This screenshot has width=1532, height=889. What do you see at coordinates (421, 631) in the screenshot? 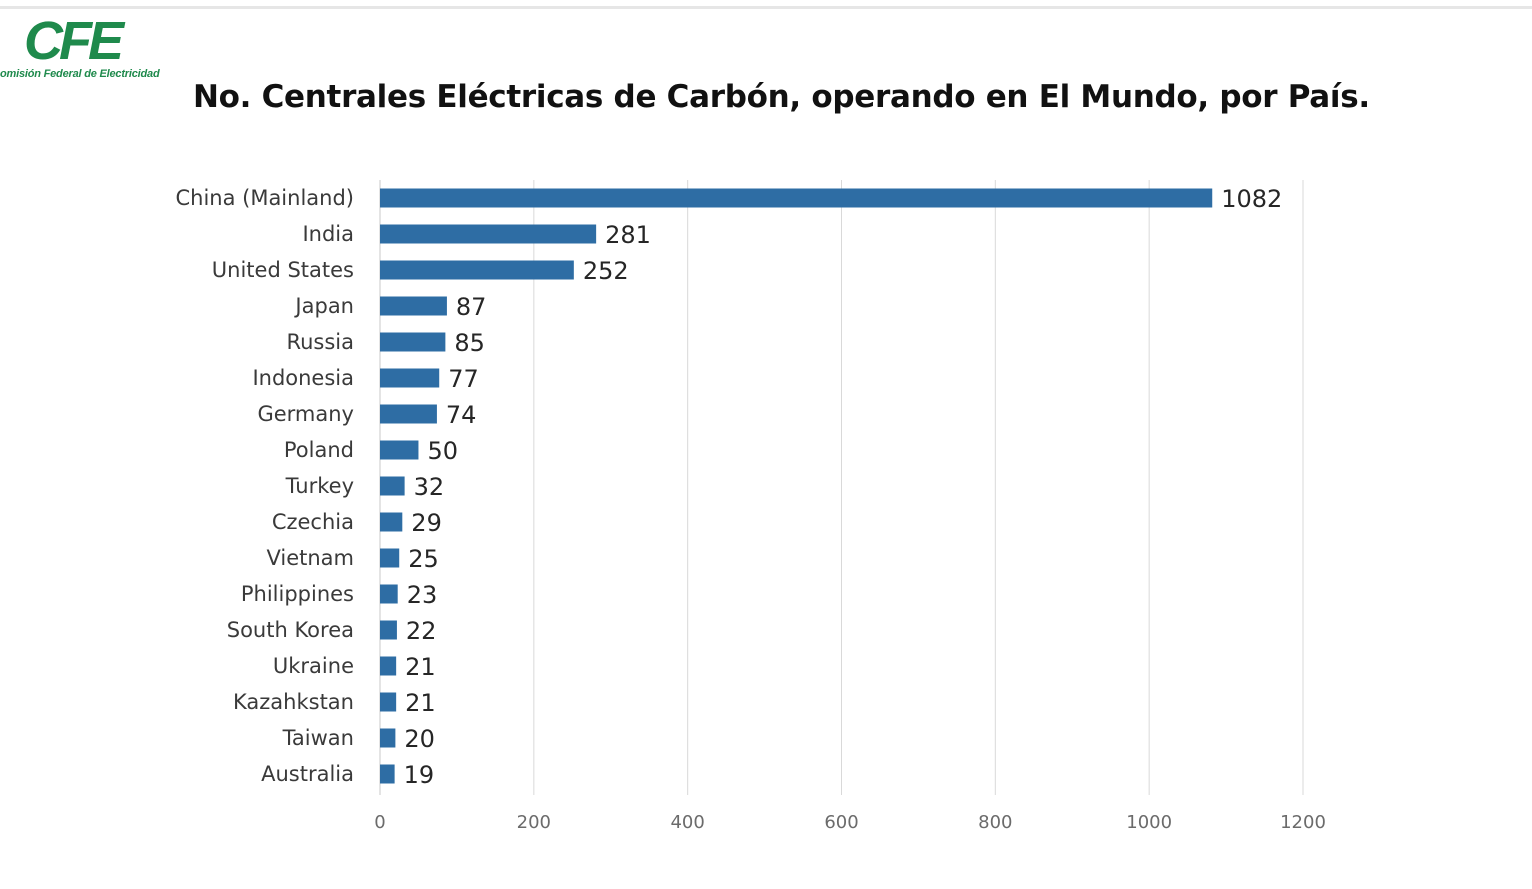
I see `data-label: 22` at bounding box center [421, 631].